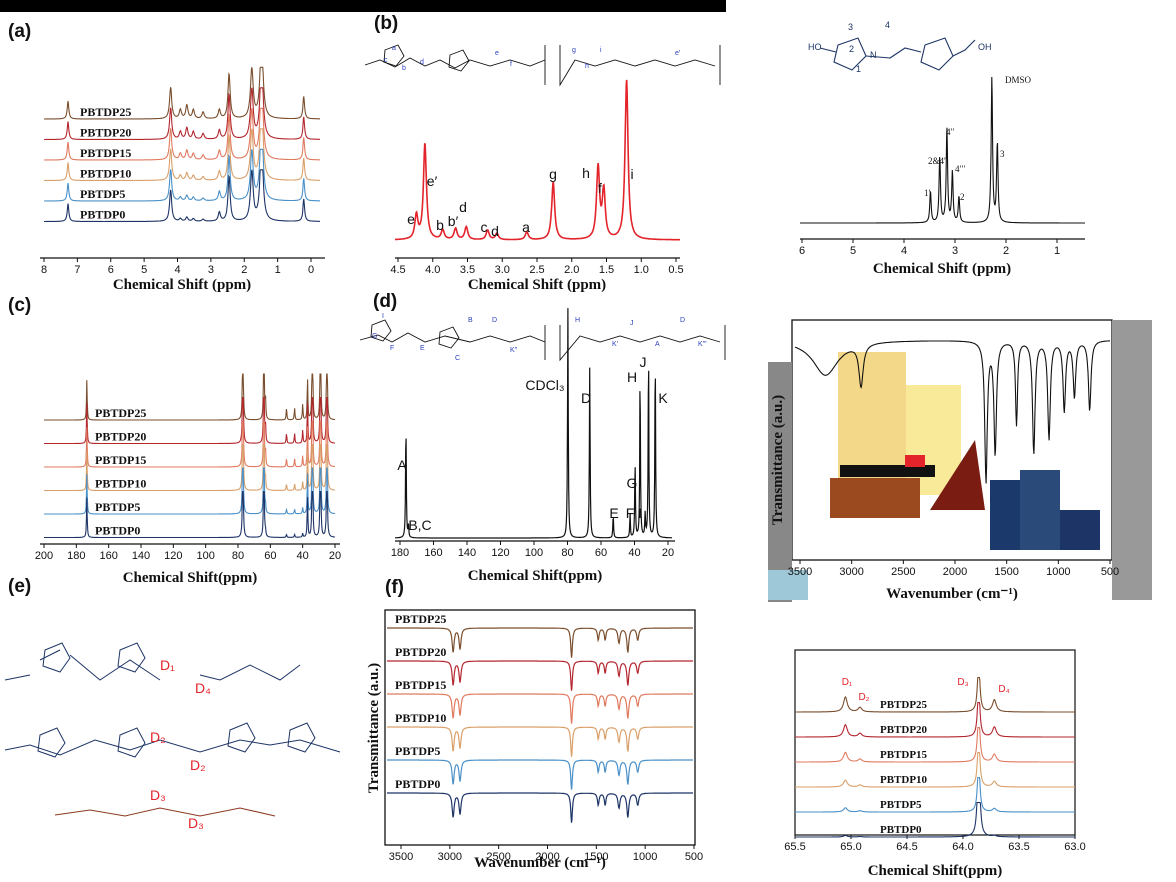 The image size is (1176, 882). I want to click on a-series-label: PBTDP15, so click(105, 153).